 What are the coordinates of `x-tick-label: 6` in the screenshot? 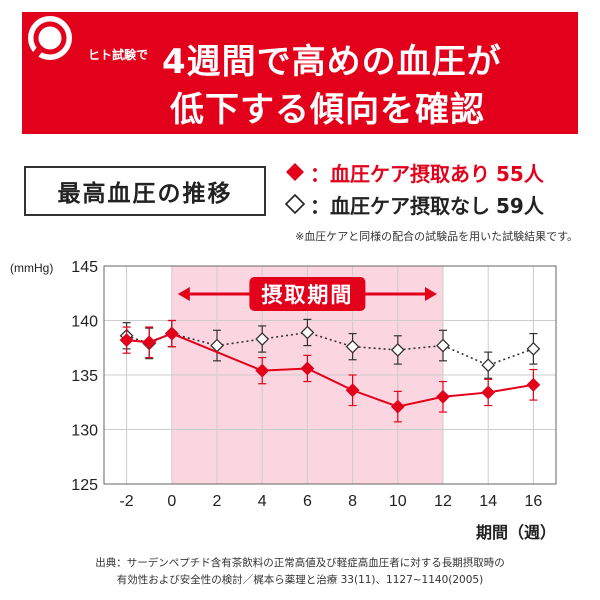 It's located at (307, 501).